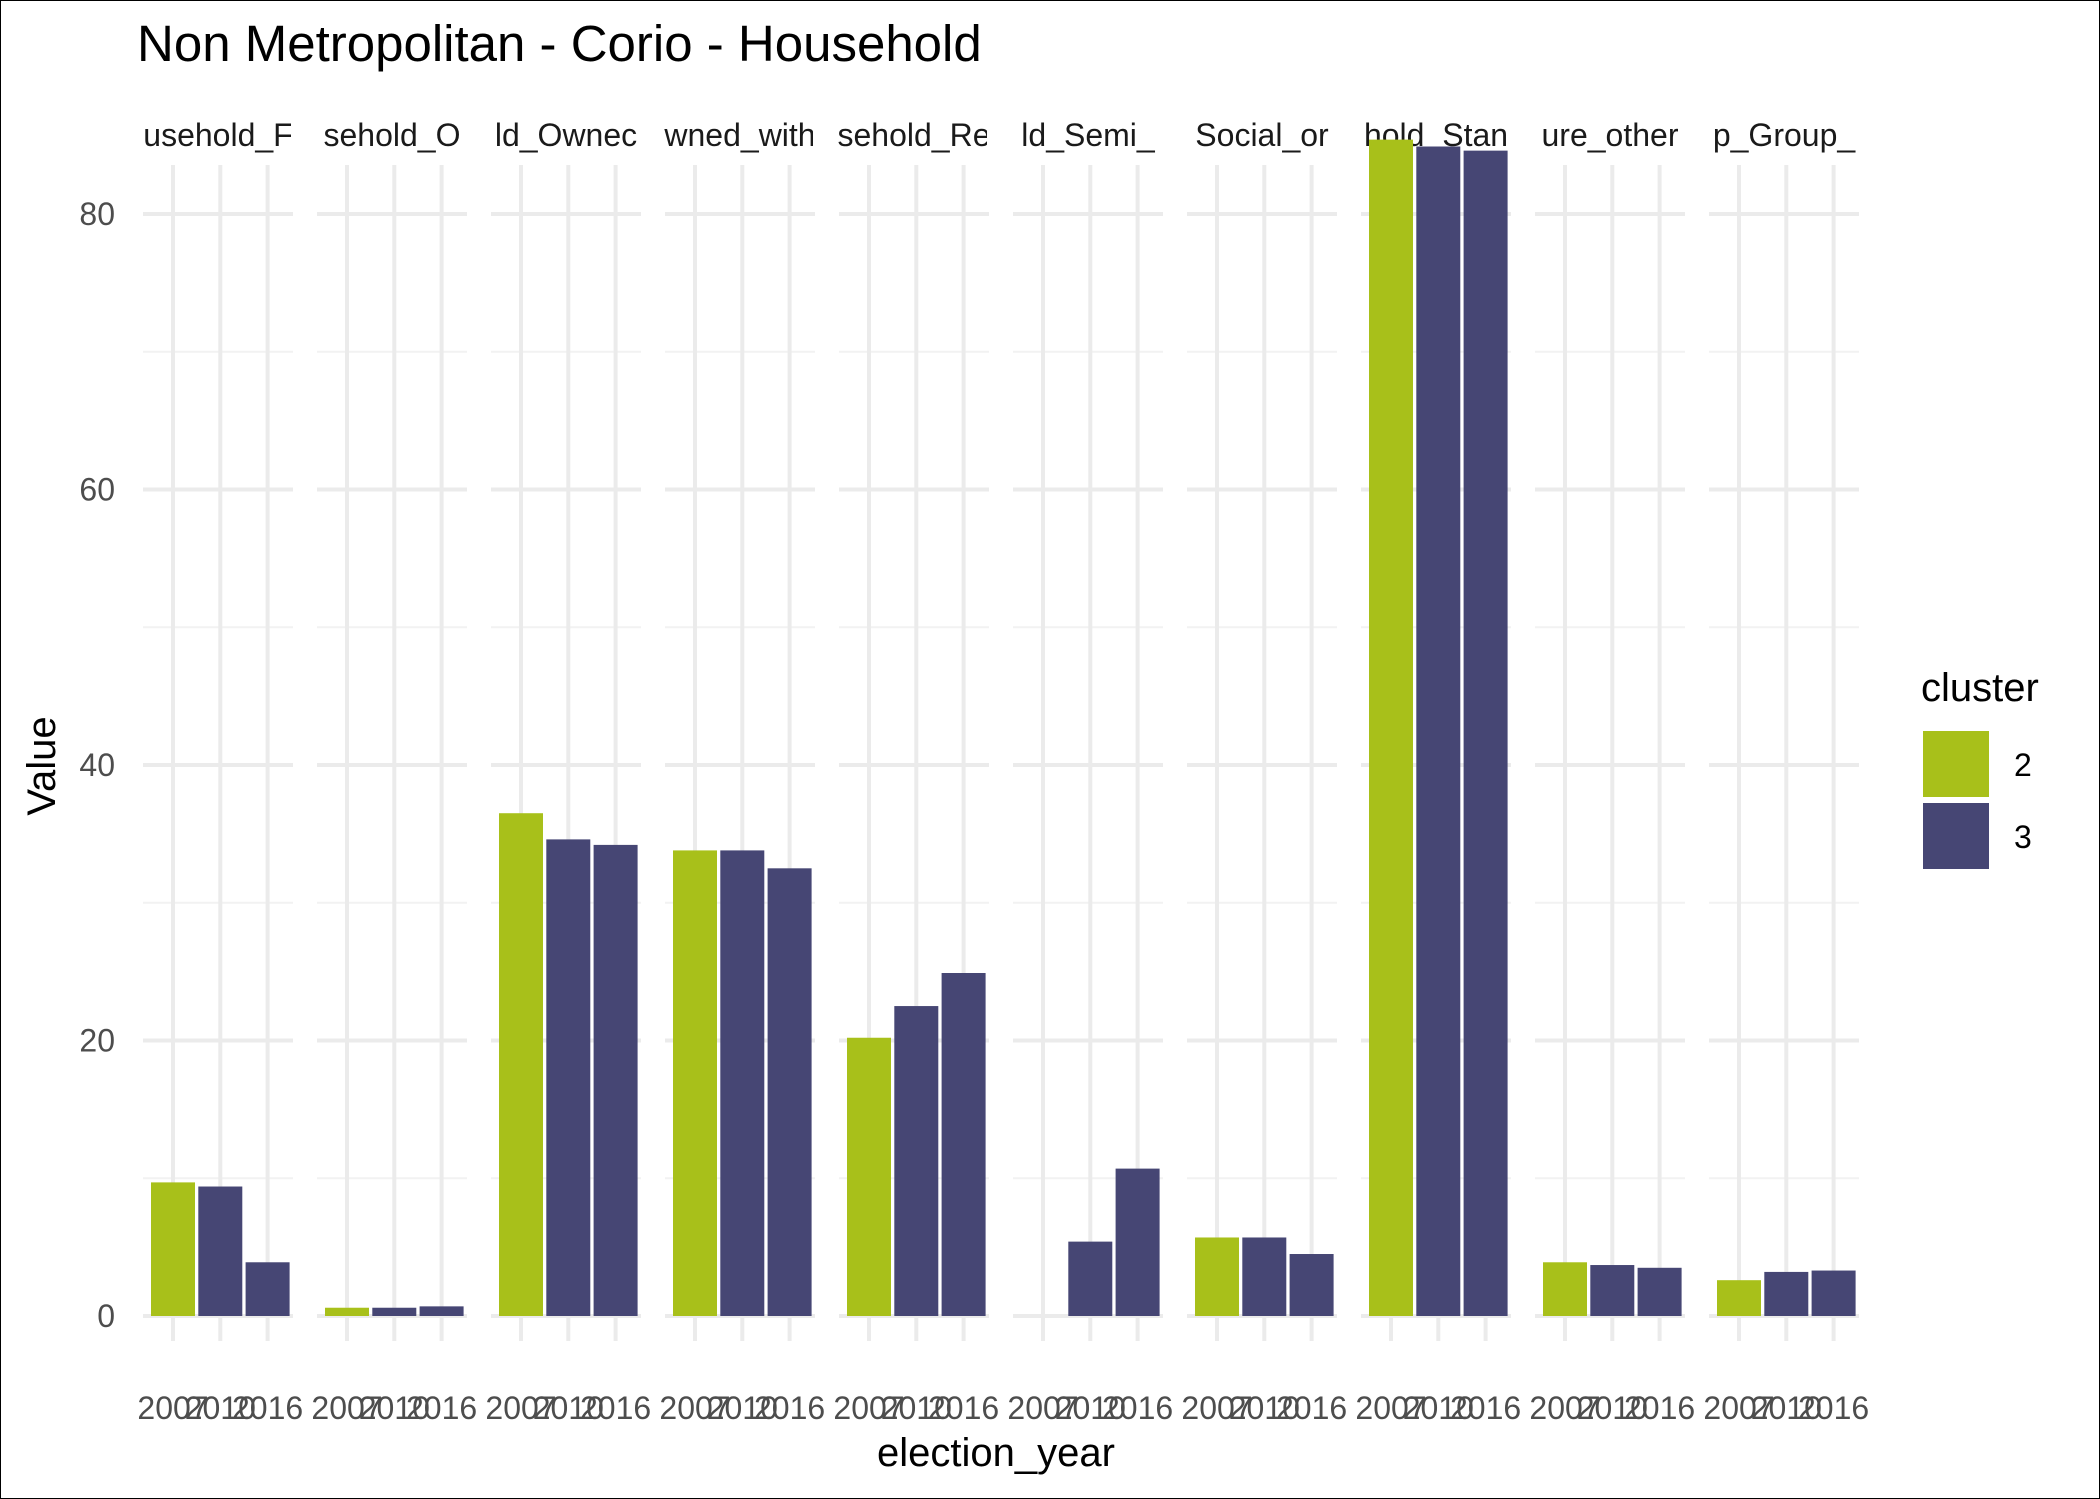 The width and height of the screenshot is (2100, 1499). I want to click on bar-Social_or-2010, so click(1264, 1276).